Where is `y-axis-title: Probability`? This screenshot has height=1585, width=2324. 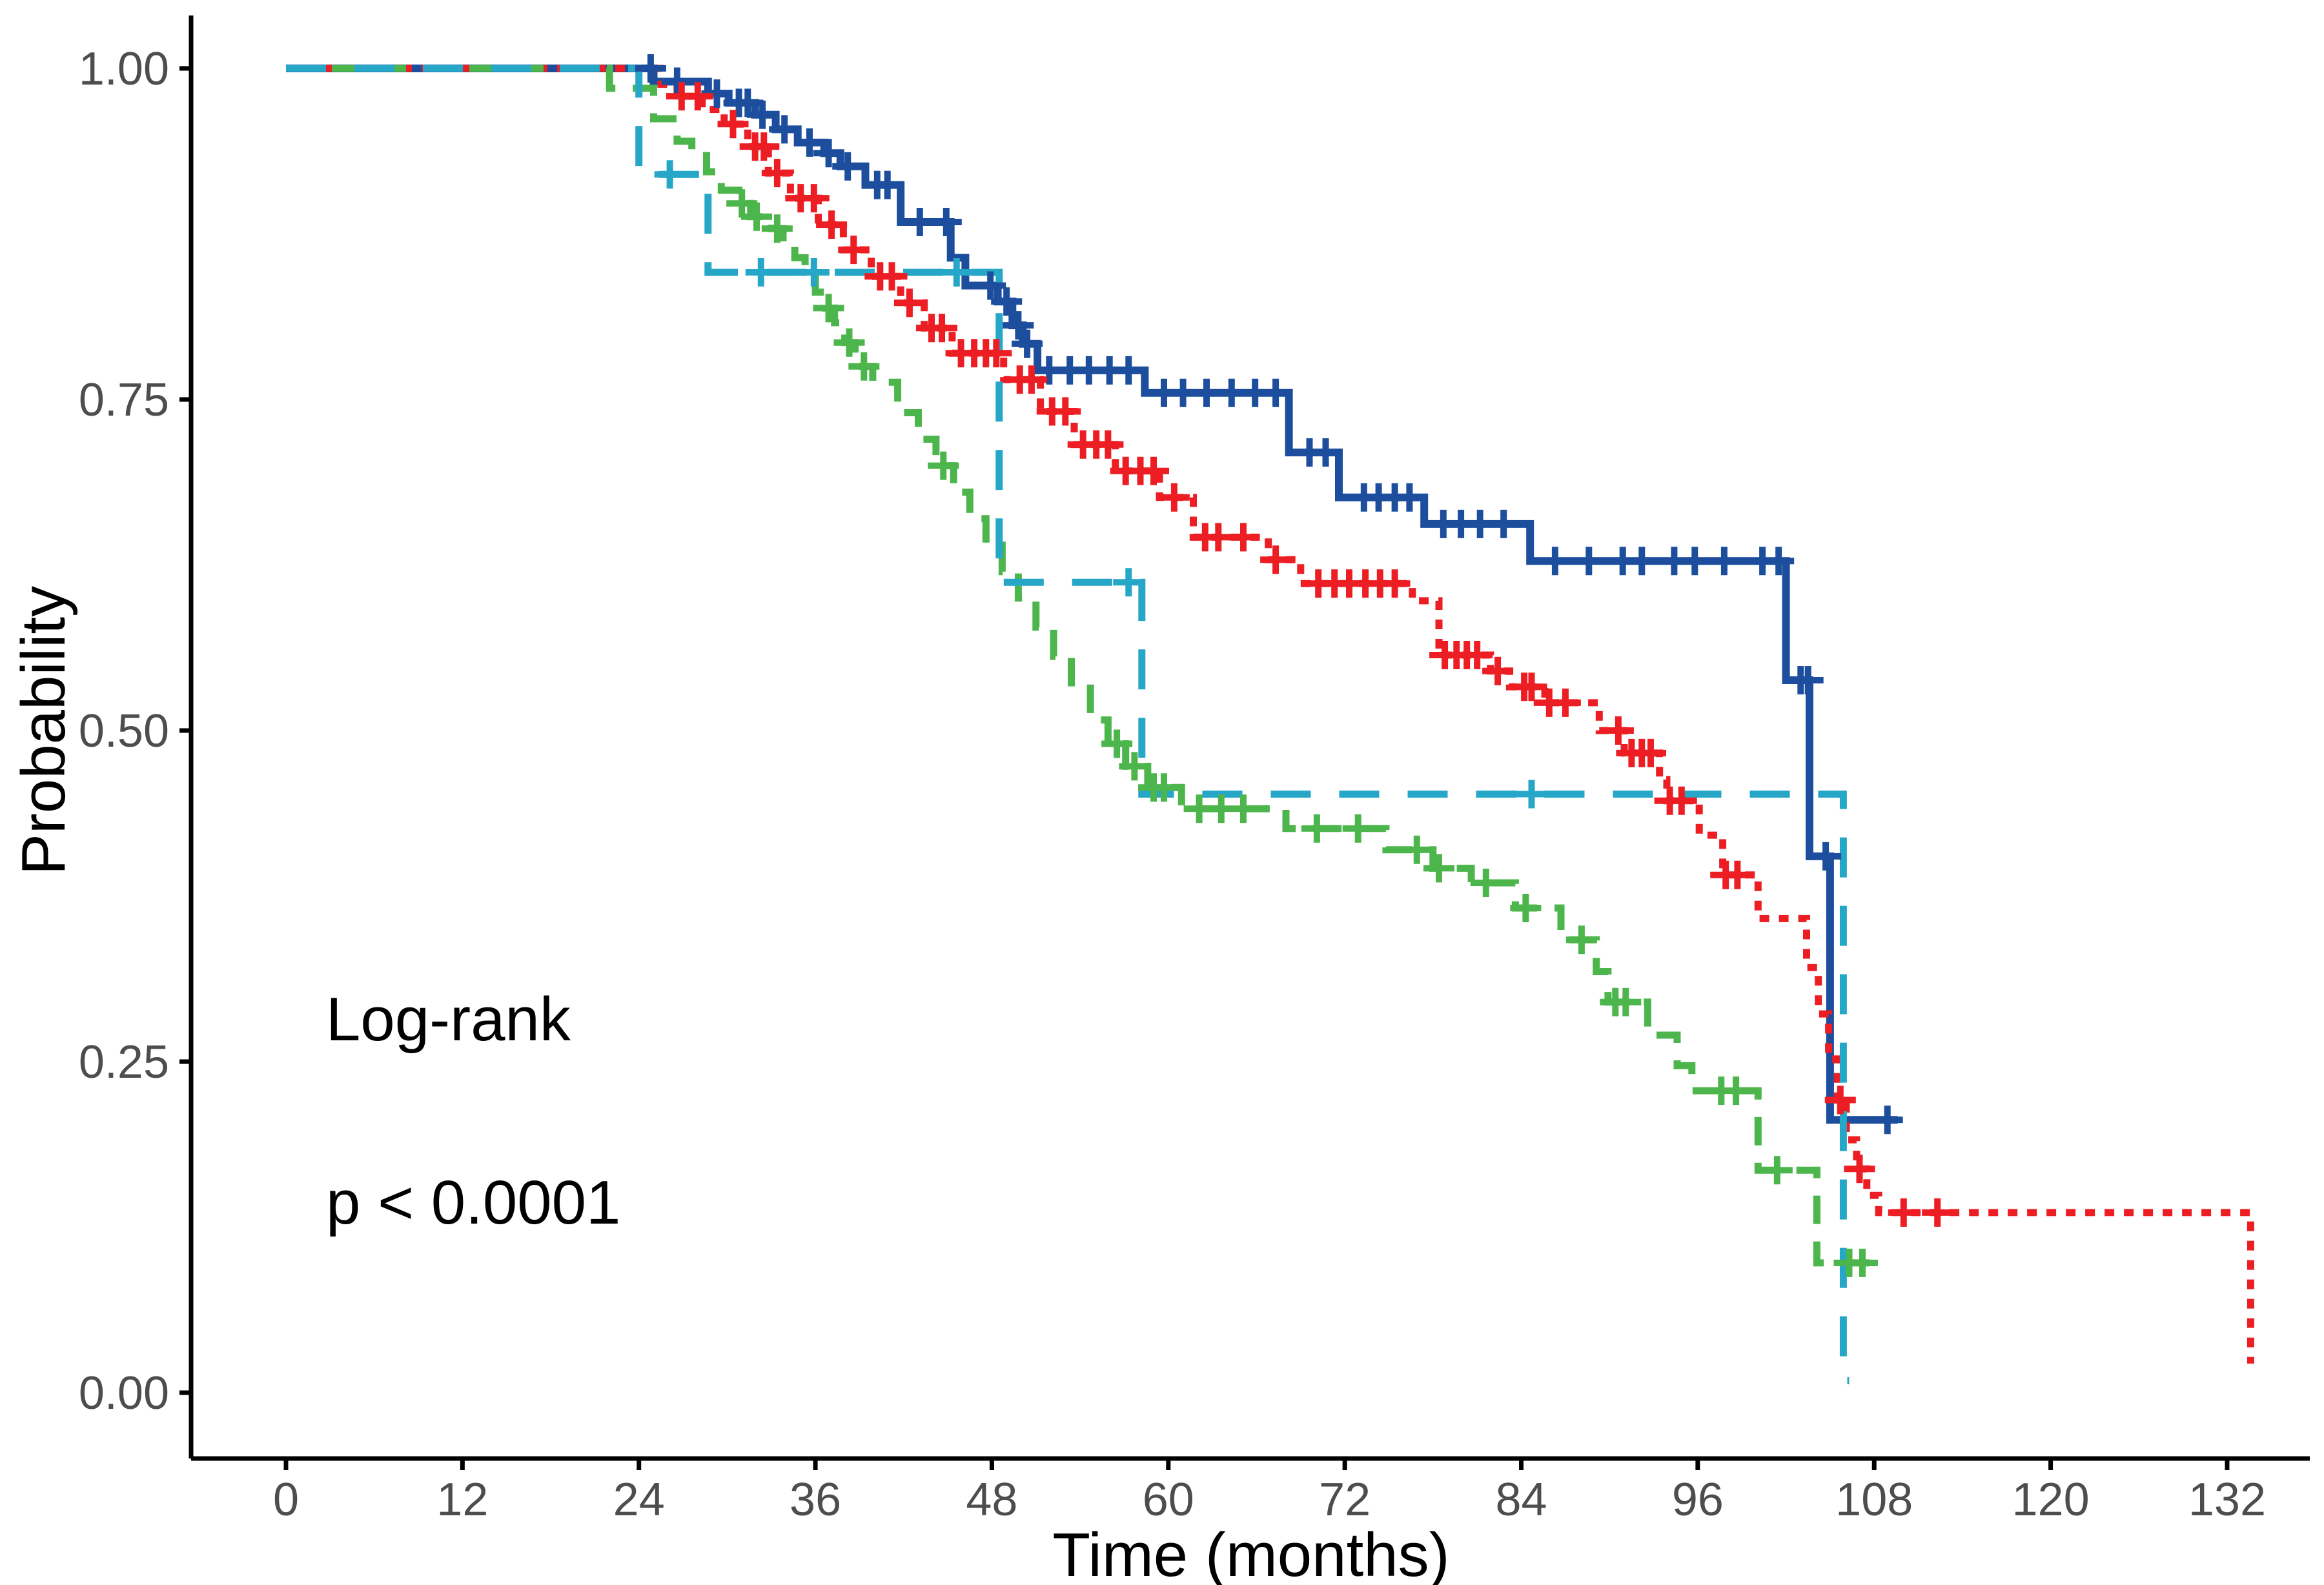 y-axis-title: Probability is located at coordinates (43, 731).